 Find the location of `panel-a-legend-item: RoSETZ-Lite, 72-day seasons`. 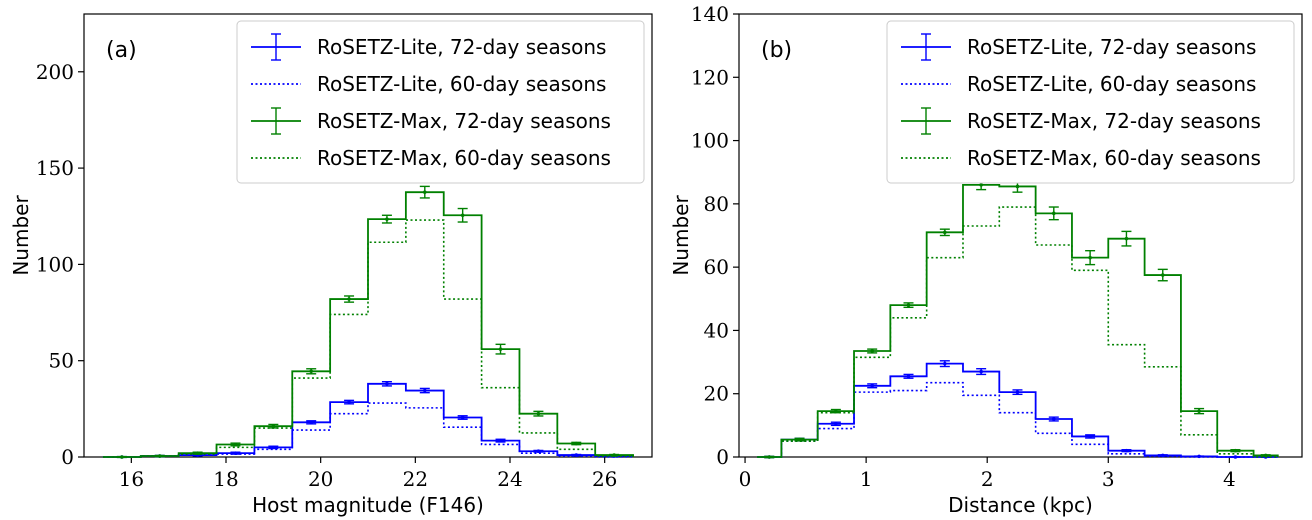

panel-a-legend-item: RoSETZ-Lite, 72-day seasons is located at coordinates (428, 47).